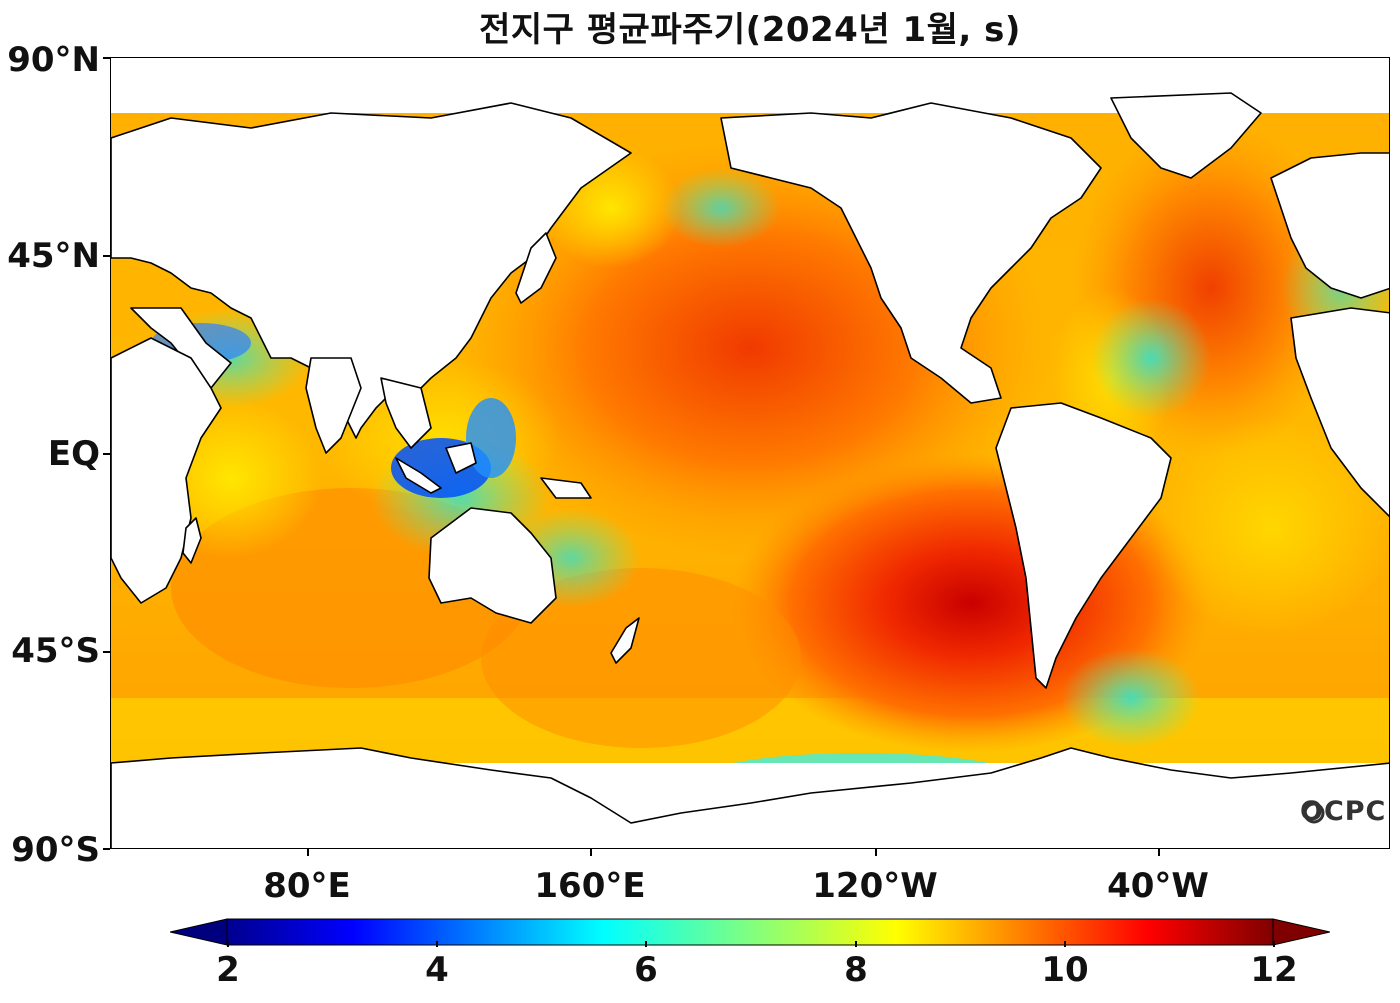 This screenshot has width=1400, height=1003. What do you see at coordinates (1158, 886) in the screenshot?
I see `lon-label-40w: 40°W` at bounding box center [1158, 886].